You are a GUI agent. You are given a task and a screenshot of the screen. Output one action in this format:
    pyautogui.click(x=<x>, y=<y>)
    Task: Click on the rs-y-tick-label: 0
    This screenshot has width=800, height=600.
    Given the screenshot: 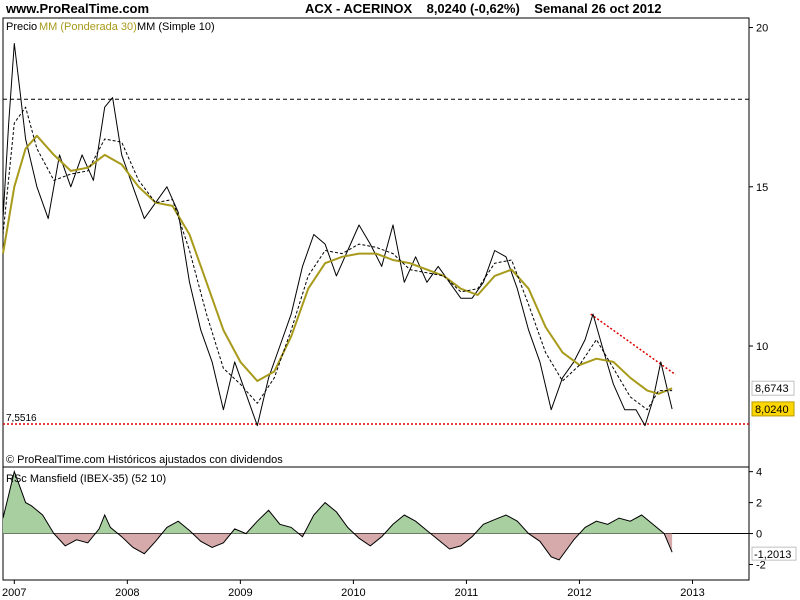 What is the action you would take?
    pyautogui.click(x=759, y=535)
    